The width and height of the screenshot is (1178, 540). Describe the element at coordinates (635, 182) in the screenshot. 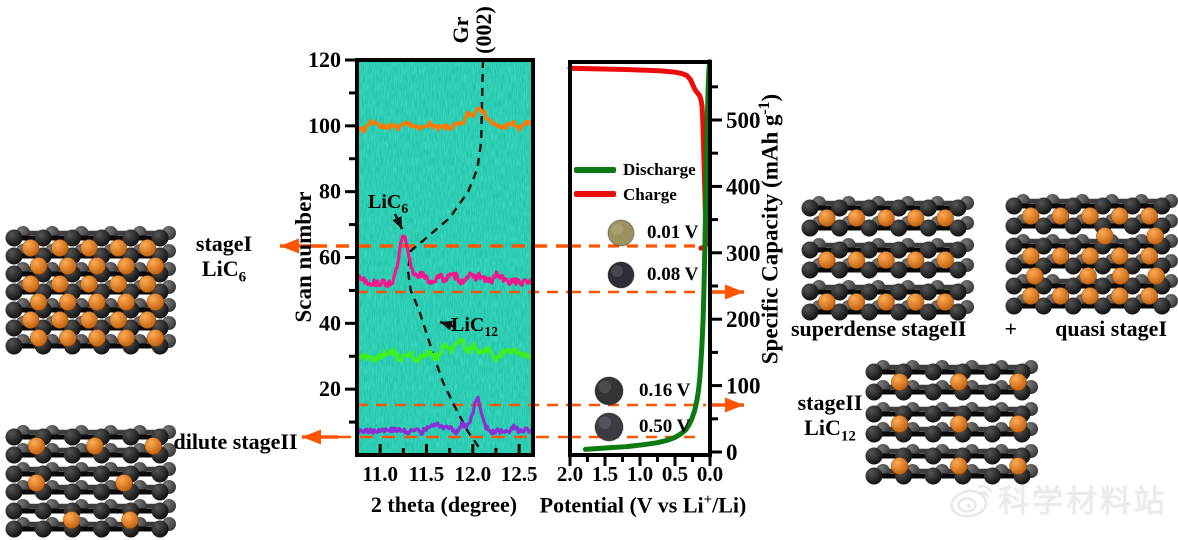

I see `echem-legend: Discharge Charge` at that location.